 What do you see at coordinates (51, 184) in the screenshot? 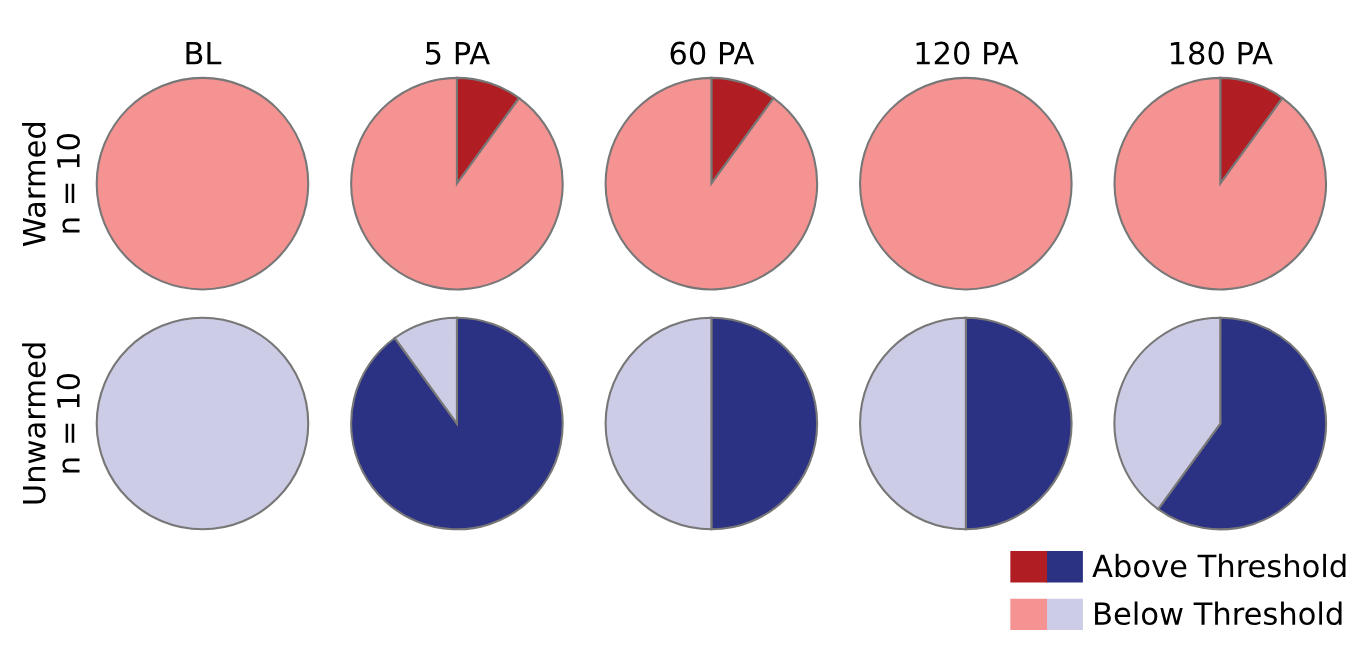
I see `text: Warmed n = 10` at bounding box center [51, 184].